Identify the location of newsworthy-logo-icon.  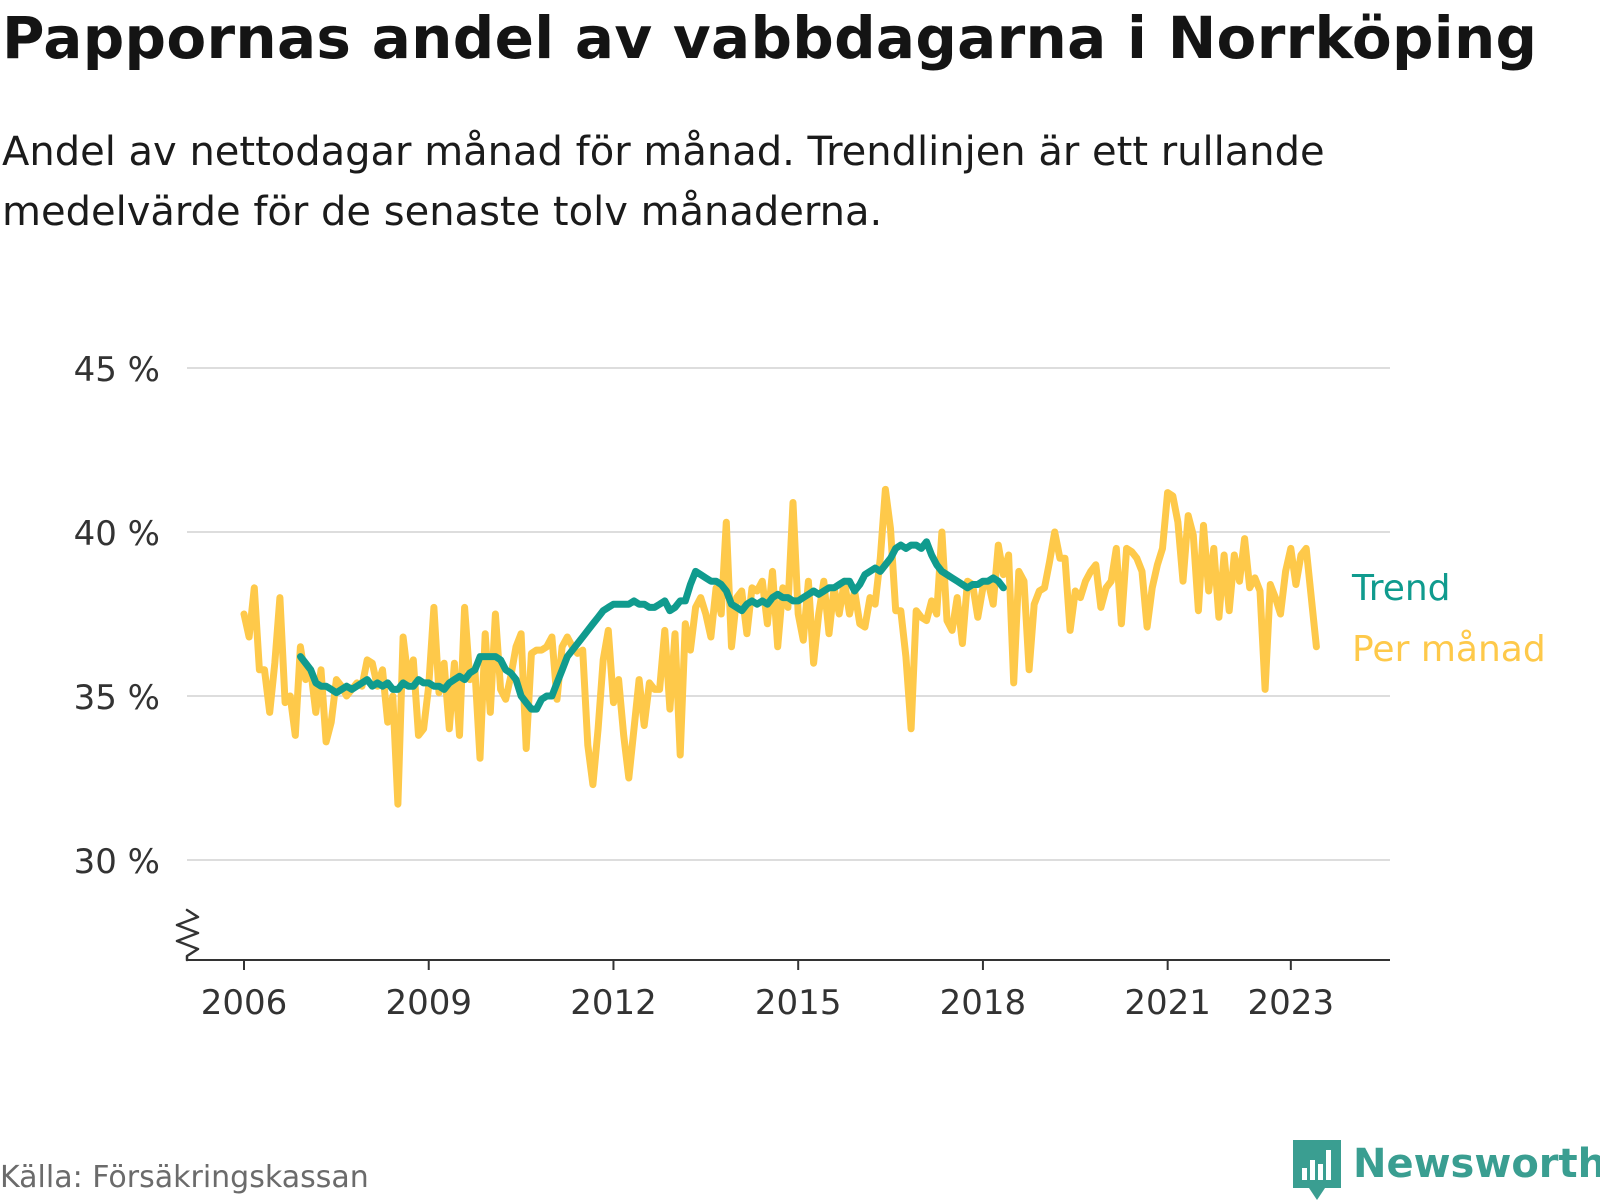
(1317, 1170).